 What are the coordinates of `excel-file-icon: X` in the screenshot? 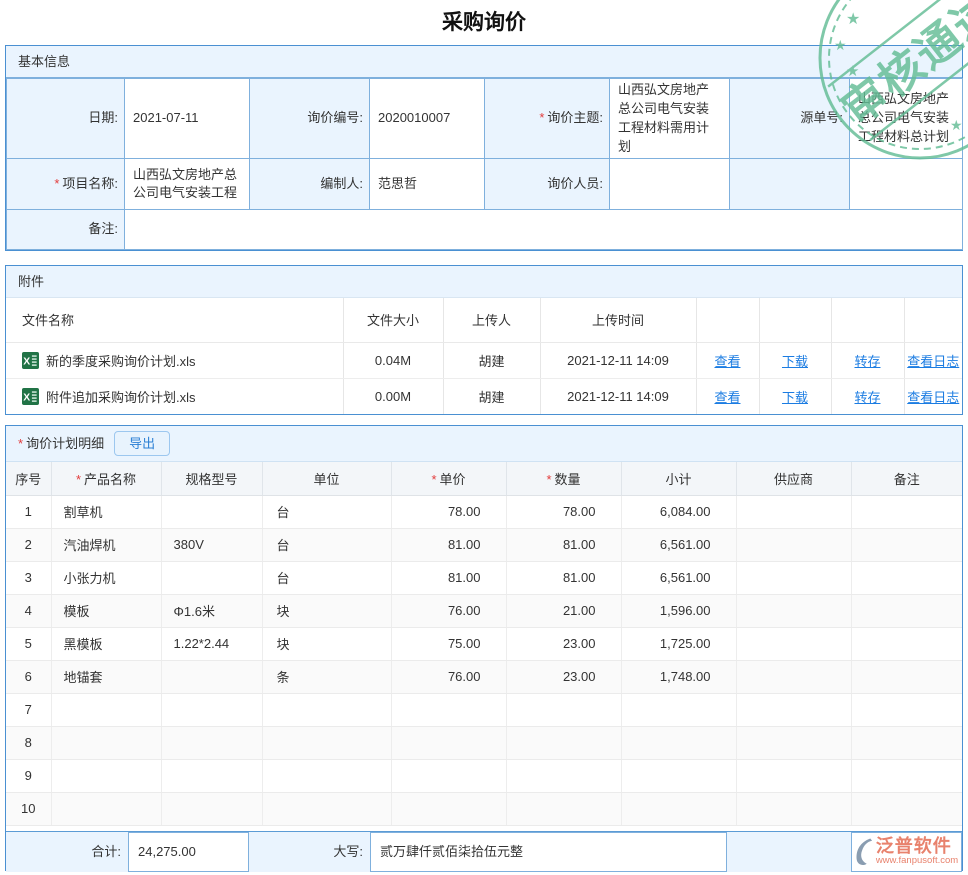 It's located at (30, 396).